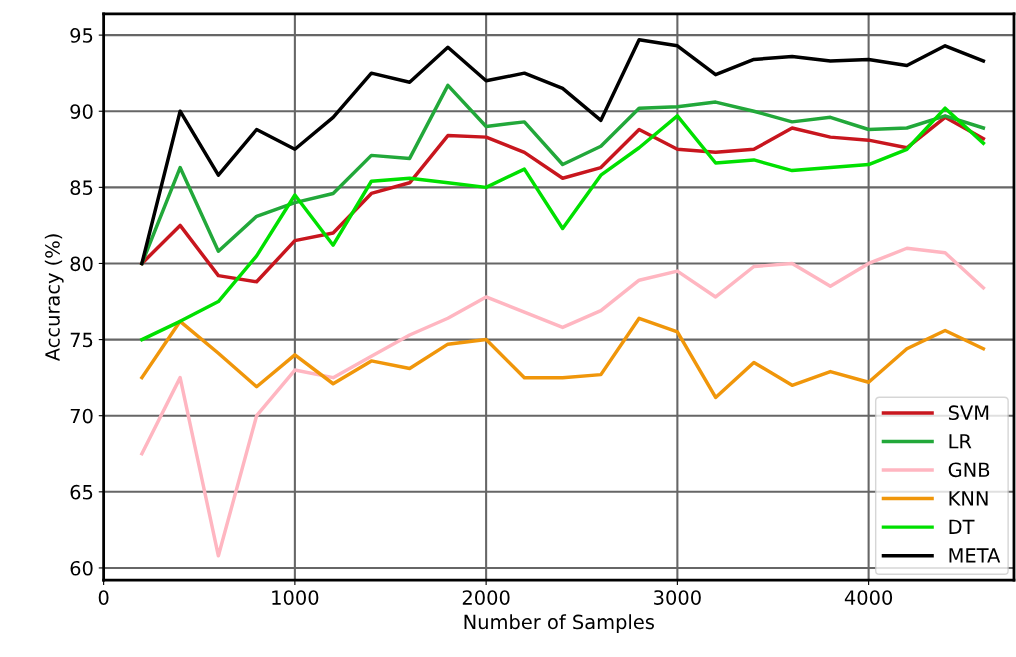 This screenshot has height=657, width=1016. Describe the element at coordinates (81, 264) in the screenshot. I see `y-tick-label: 80` at that location.